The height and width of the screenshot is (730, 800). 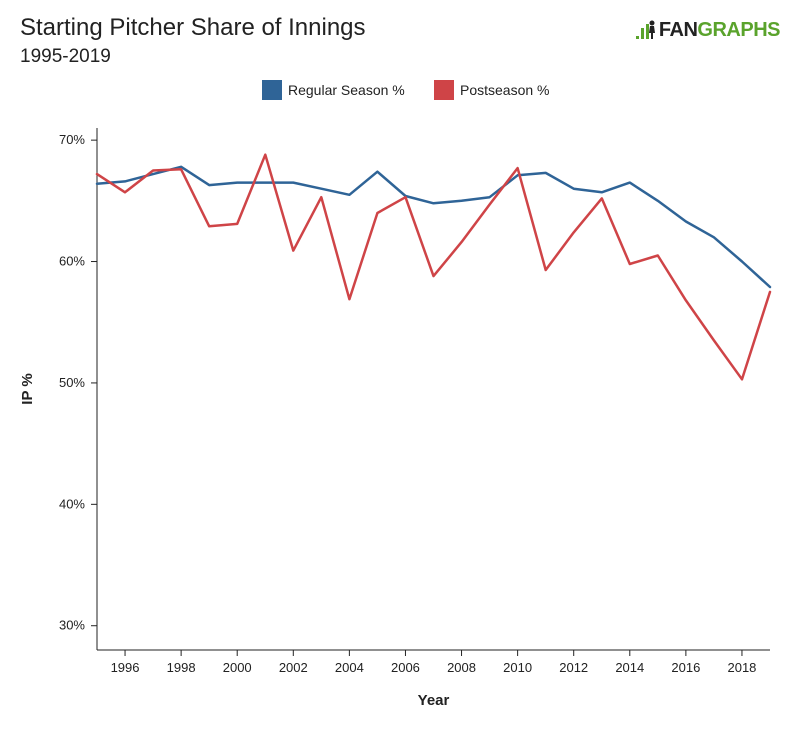 I want to click on legend-item-postseason: Postseason %, so click(x=492, y=90).